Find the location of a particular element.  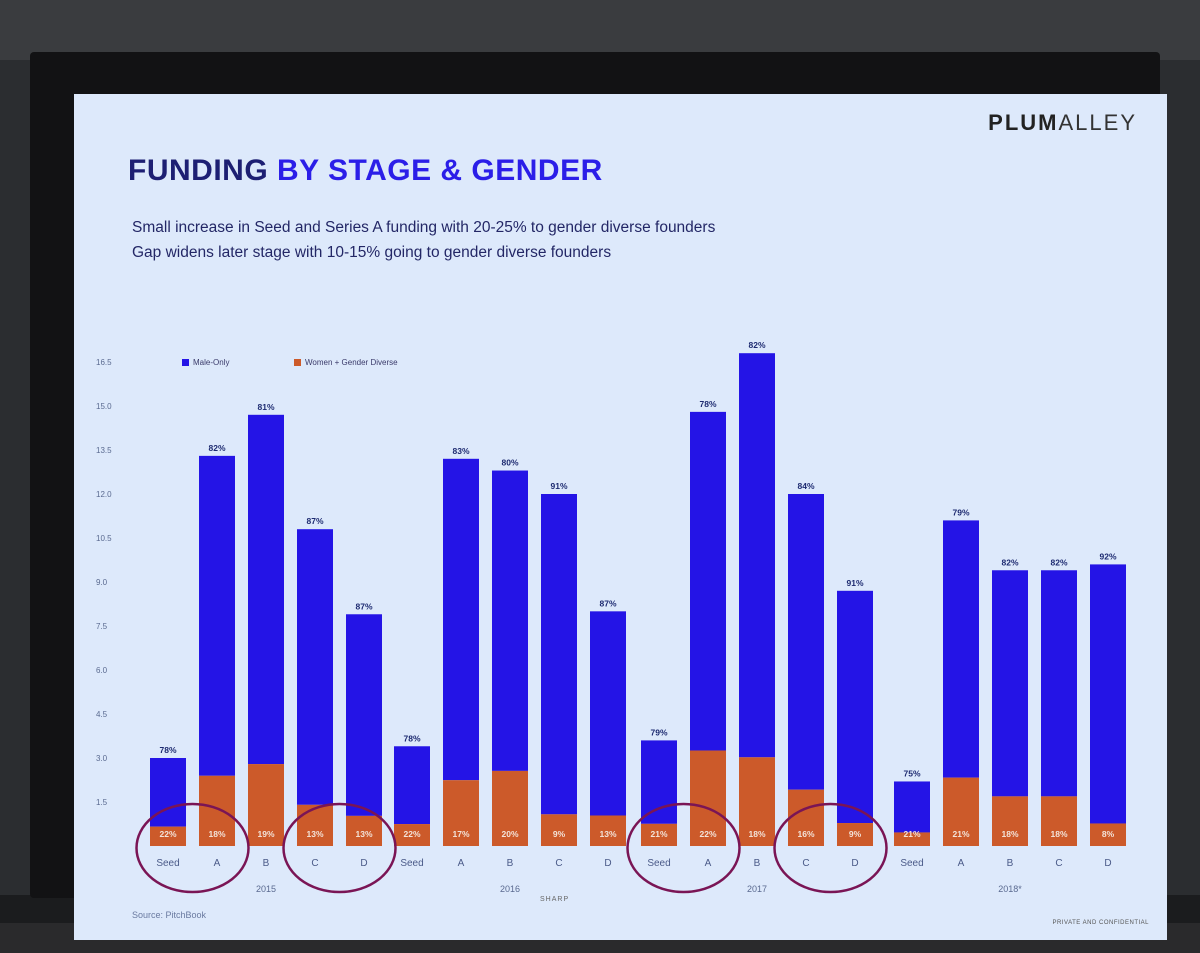

y-tick-label: 10.5 is located at coordinates (104, 538).